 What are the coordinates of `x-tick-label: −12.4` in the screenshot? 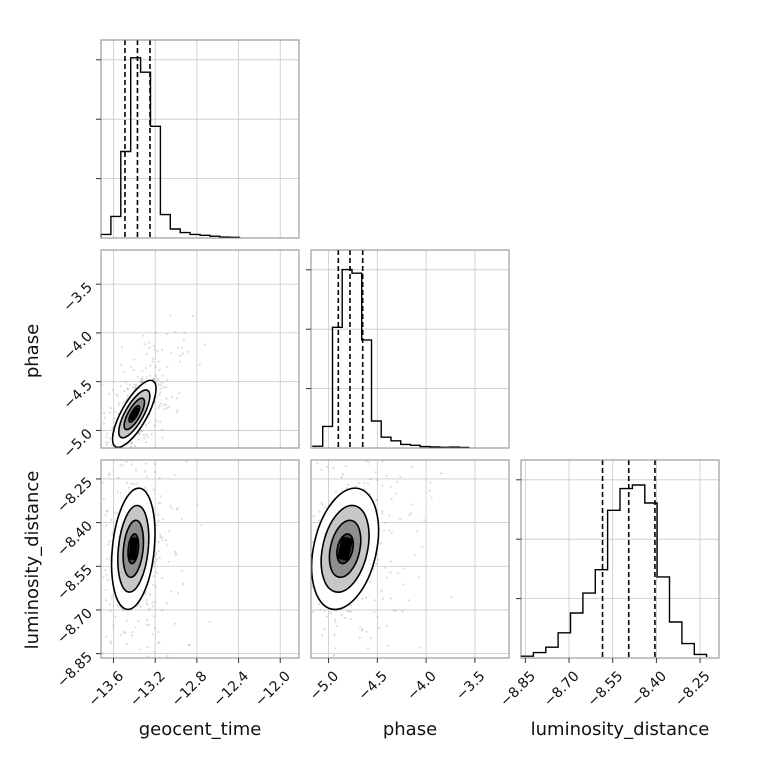 It's located at (232, 689).